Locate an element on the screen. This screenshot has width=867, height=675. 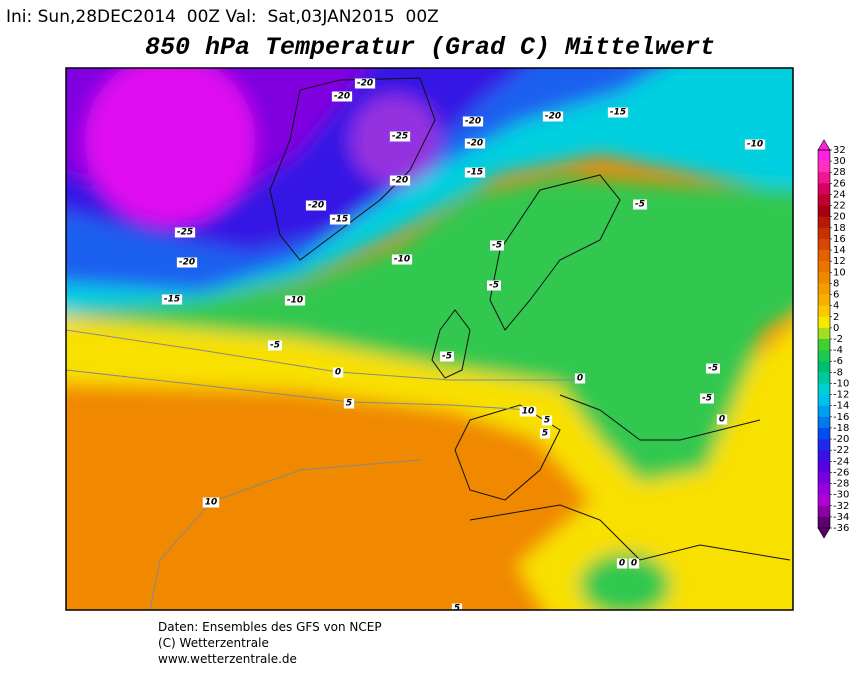
colorbar-tick-label: -26 is located at coordinates (841, 472).